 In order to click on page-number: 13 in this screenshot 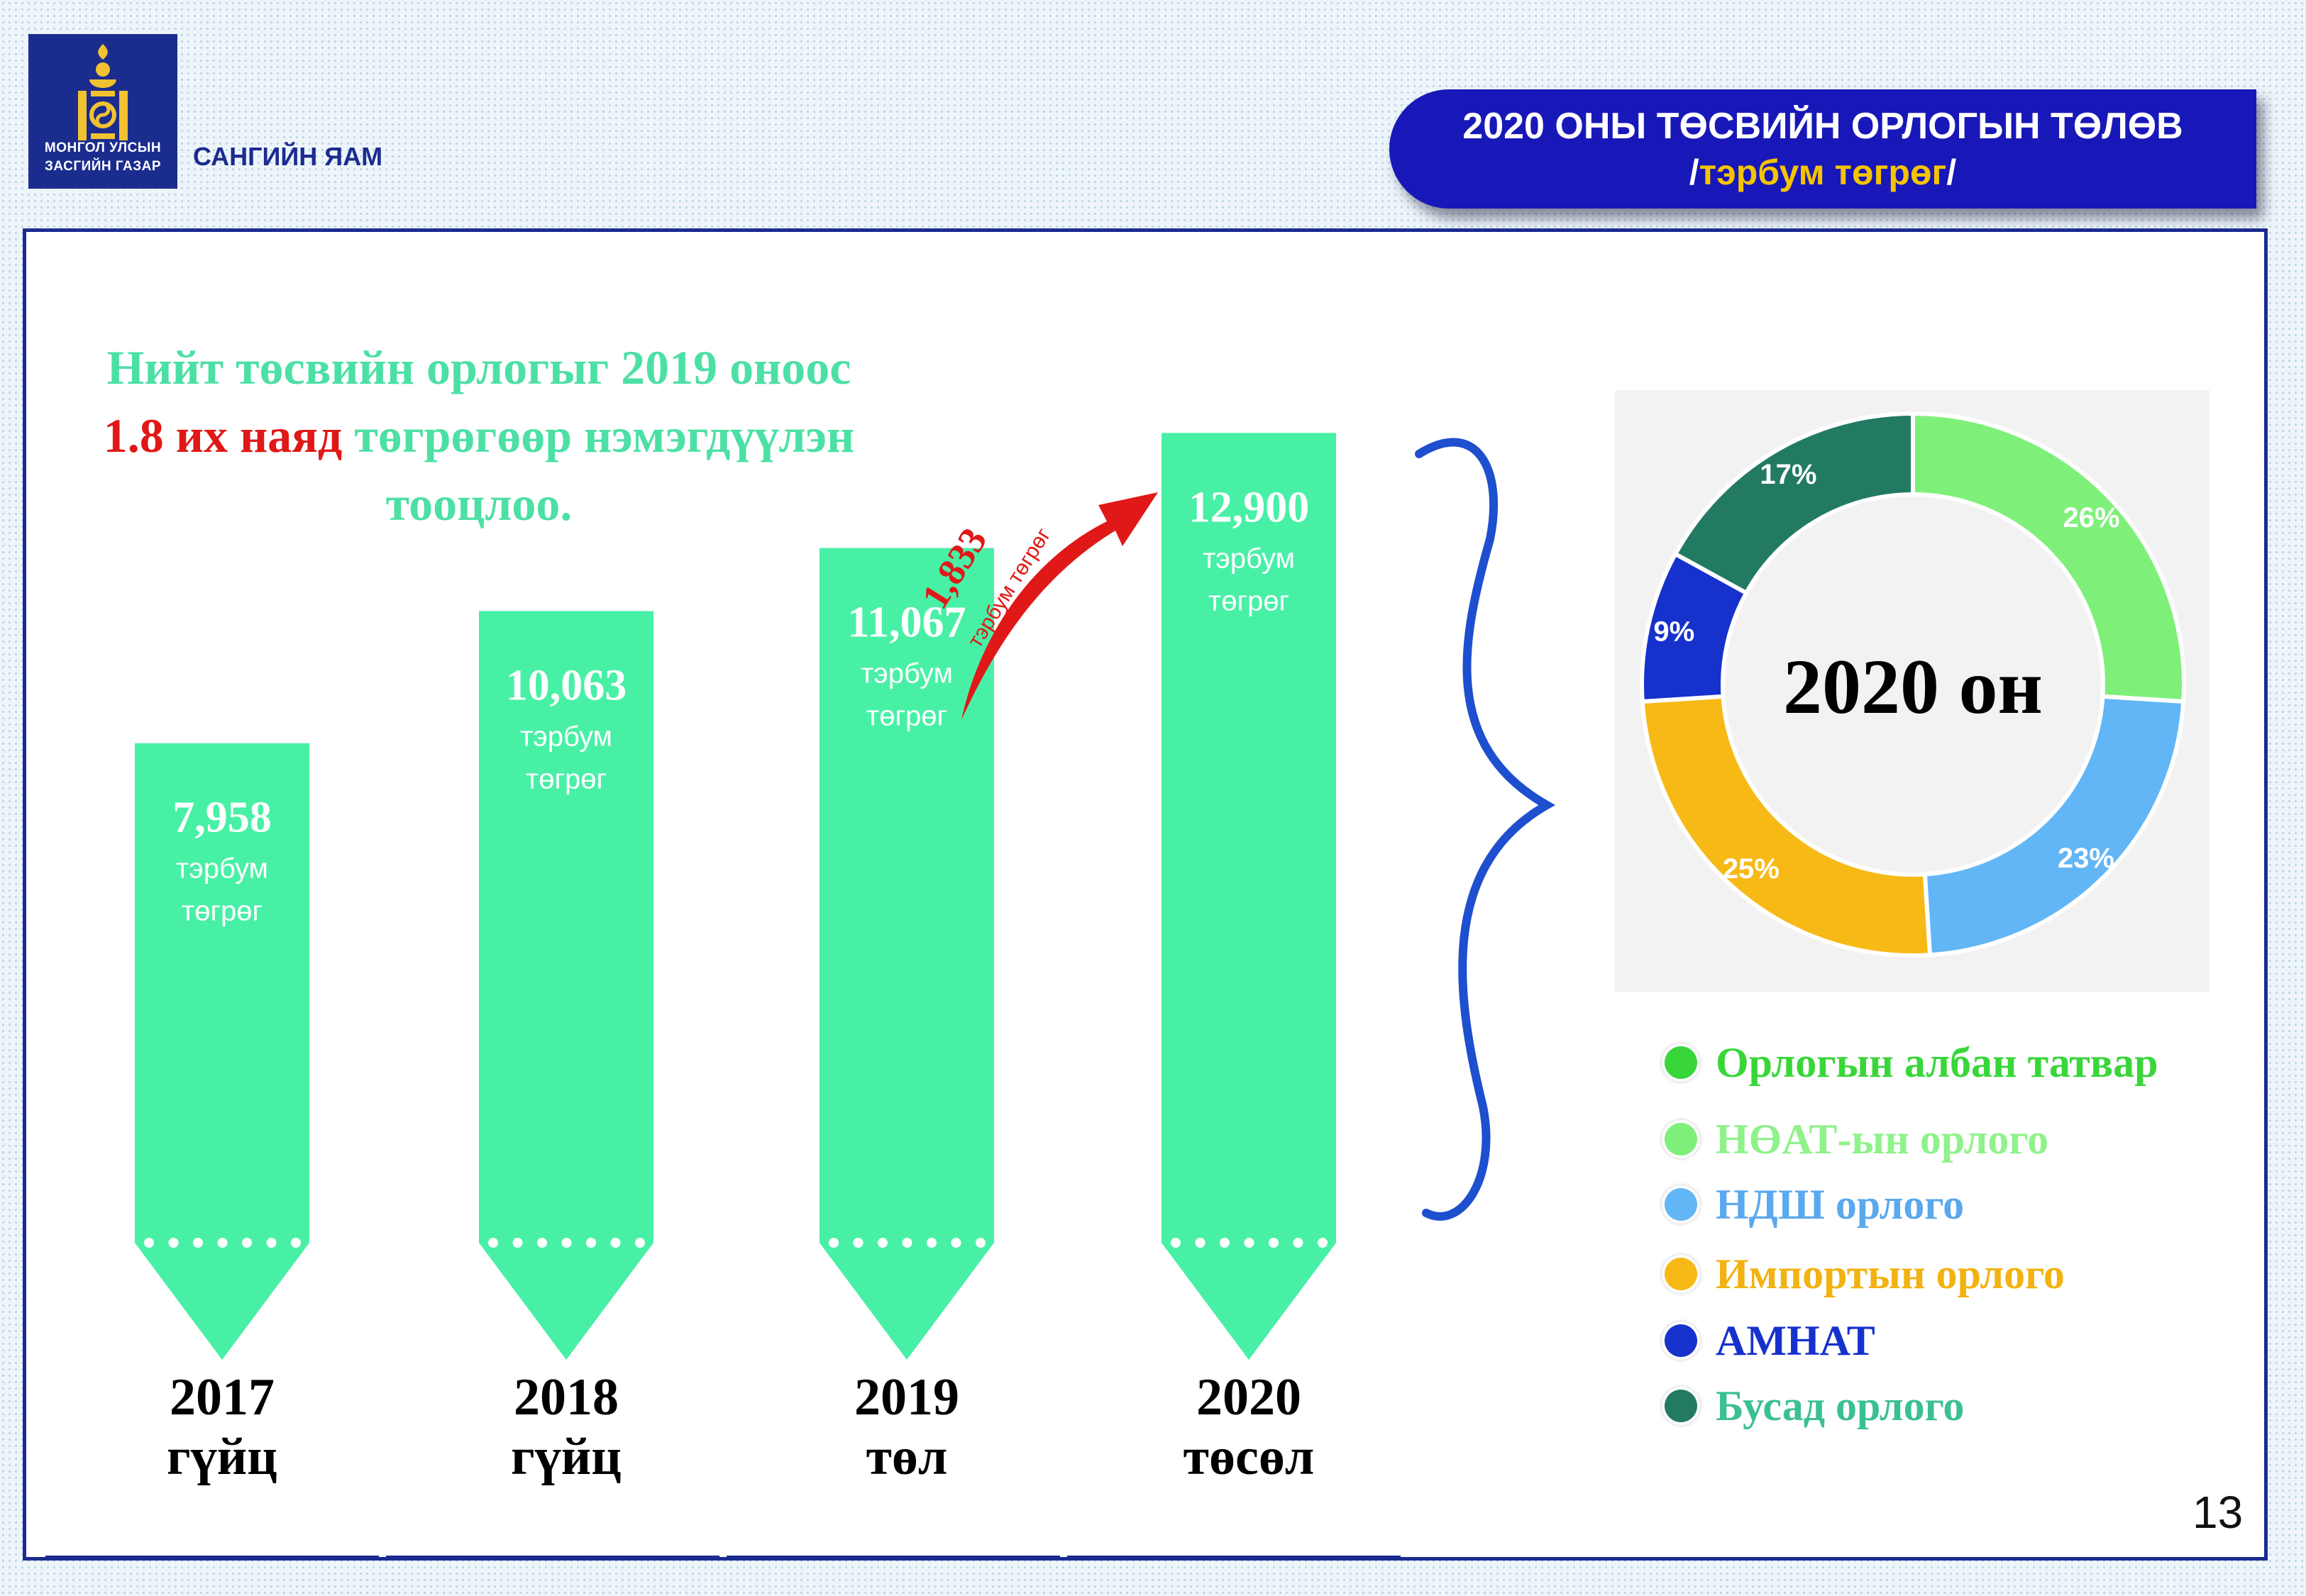, I will do `click(2218, 1512)`.